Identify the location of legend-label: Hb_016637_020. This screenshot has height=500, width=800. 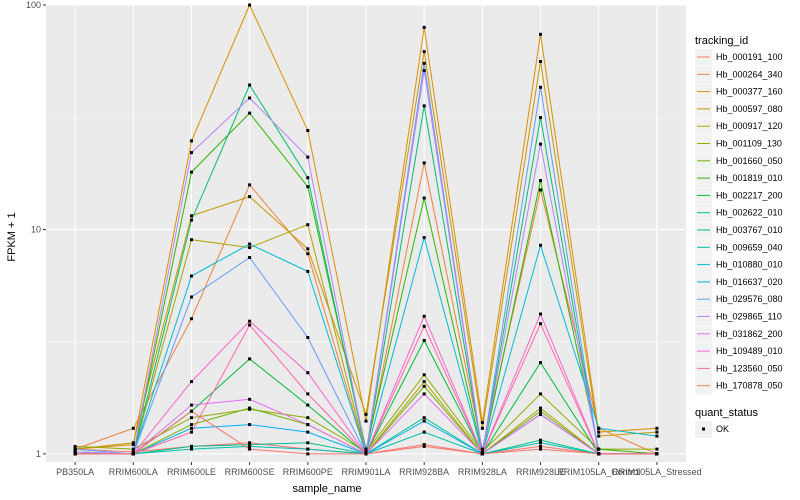
(749, 282).